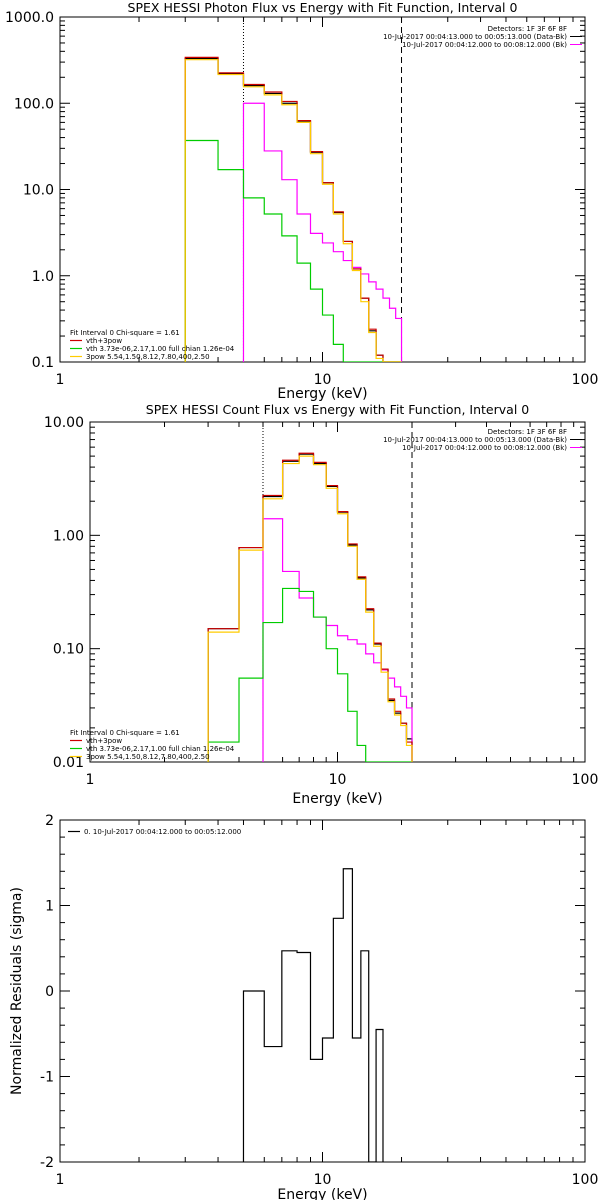 The image size is (600, 1200). What do you see at coordinates (68, 650) in the screenshot?
I see `y-tick-label: 0.10` at bounding box center [68, 650].